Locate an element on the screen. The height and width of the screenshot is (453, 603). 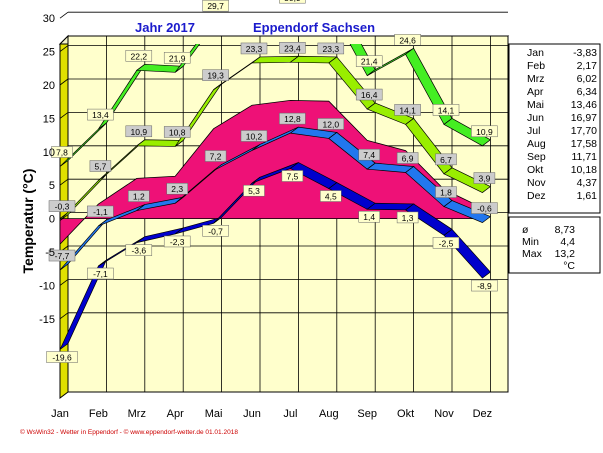
x-tick-label: Jan is located at coordinates (60, 414).